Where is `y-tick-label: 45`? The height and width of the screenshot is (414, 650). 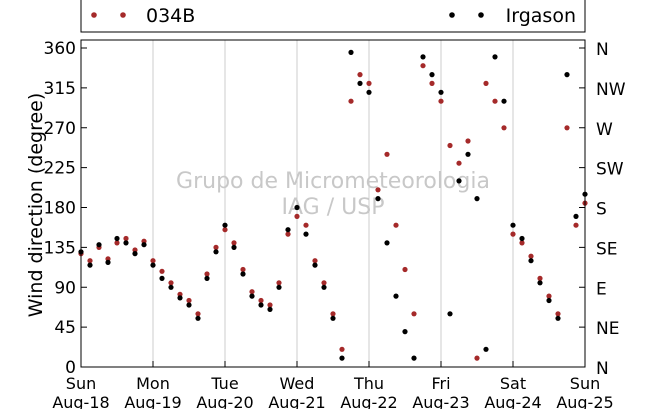
y-tick-label: 45 is located at coordinates (65, 328).